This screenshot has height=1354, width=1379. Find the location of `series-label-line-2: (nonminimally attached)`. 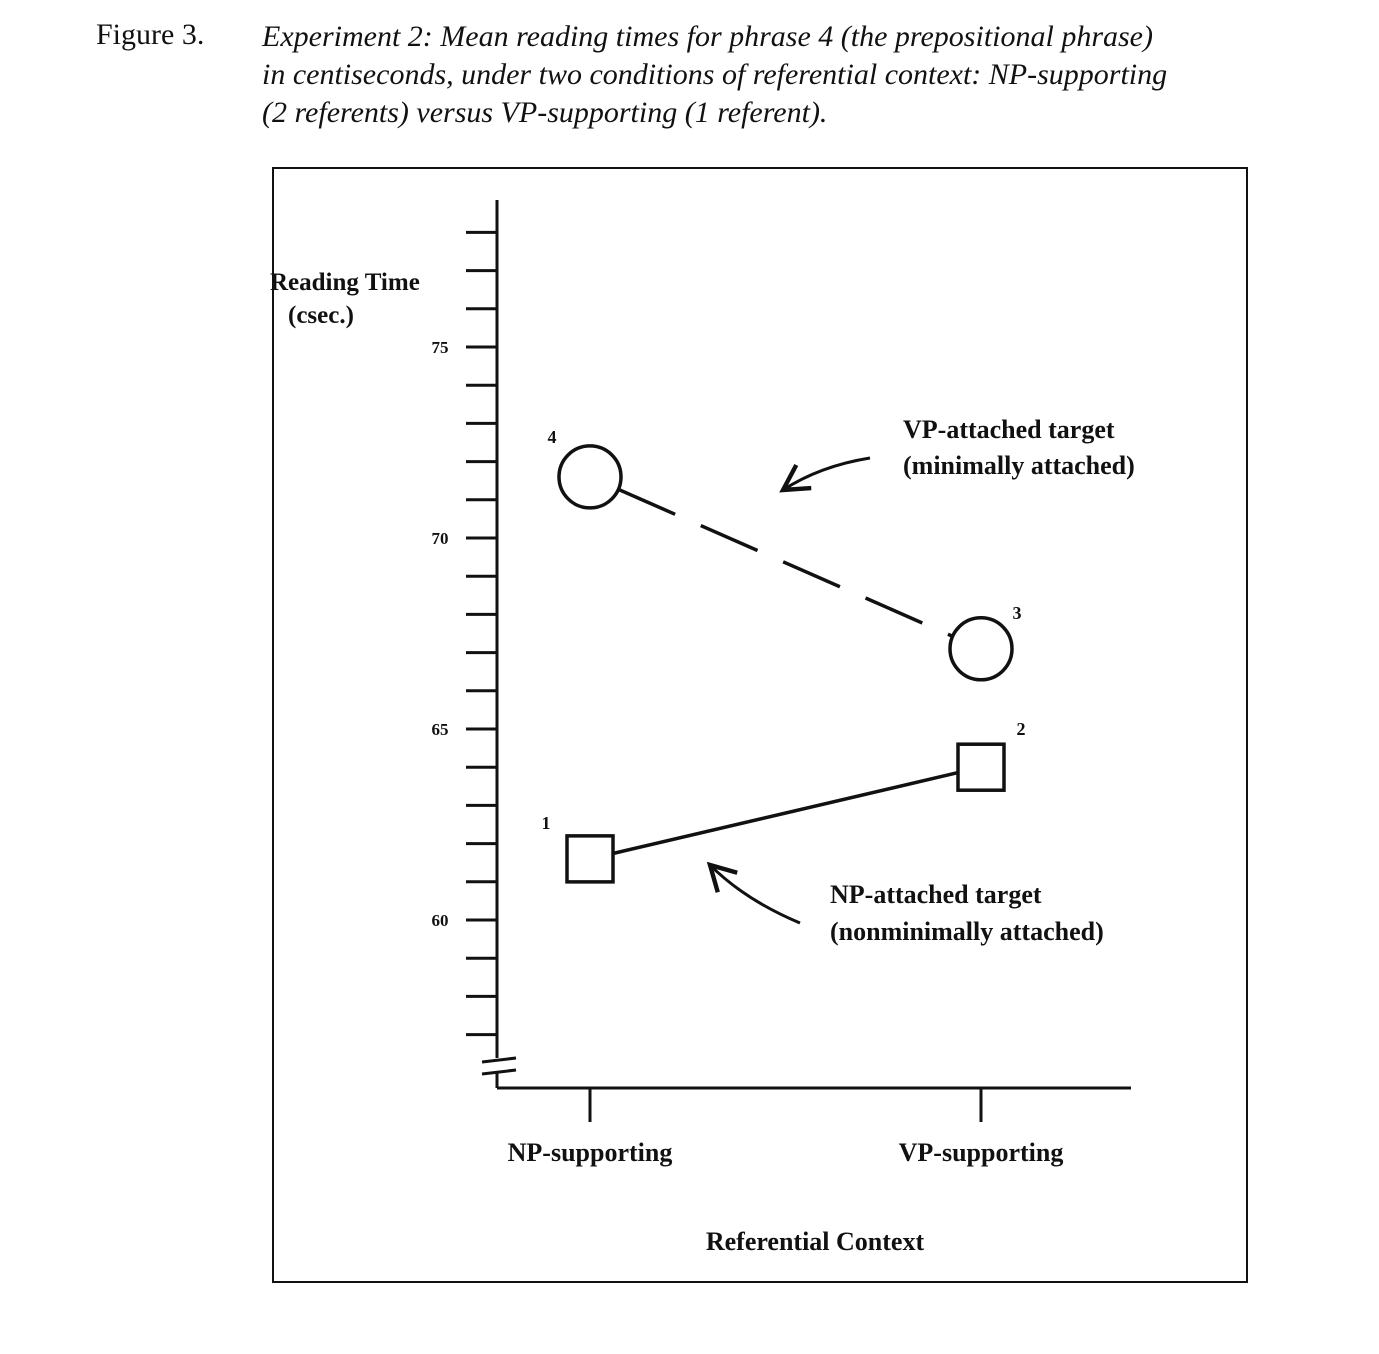

series-label-line-2: (nonminimally attached) is located at coordinates (967, 931).